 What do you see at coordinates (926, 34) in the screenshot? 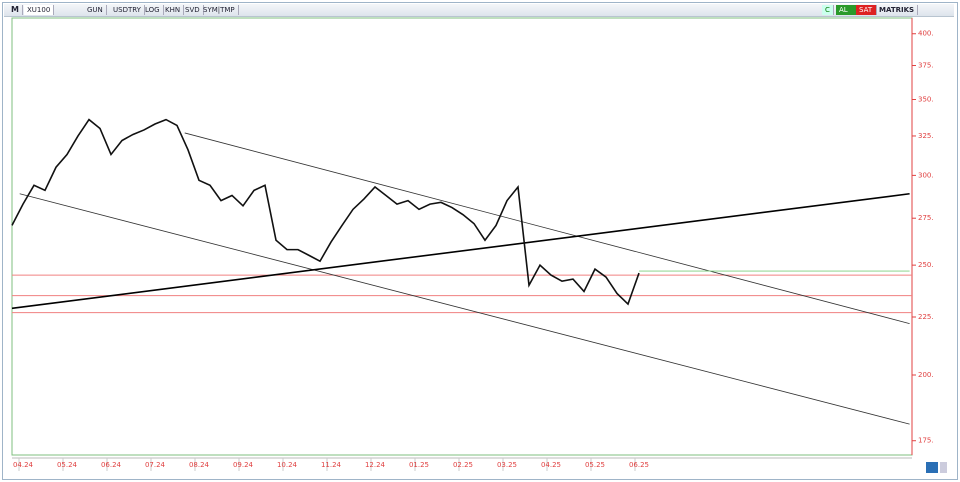
I see `y-tick-label: 400.` at bounding box center [926, 34].